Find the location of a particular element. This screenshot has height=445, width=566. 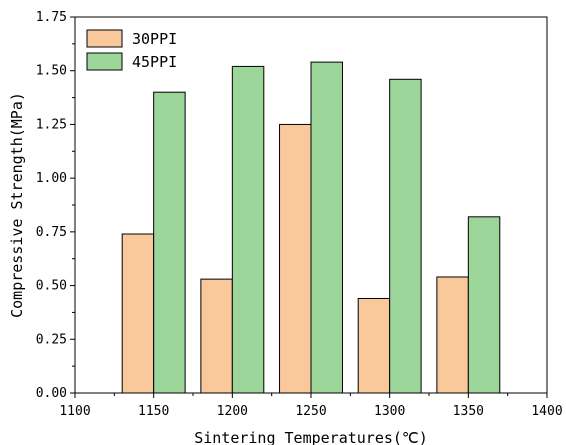

y-tick-label: 0.75 is located at coordinates (51, 232).